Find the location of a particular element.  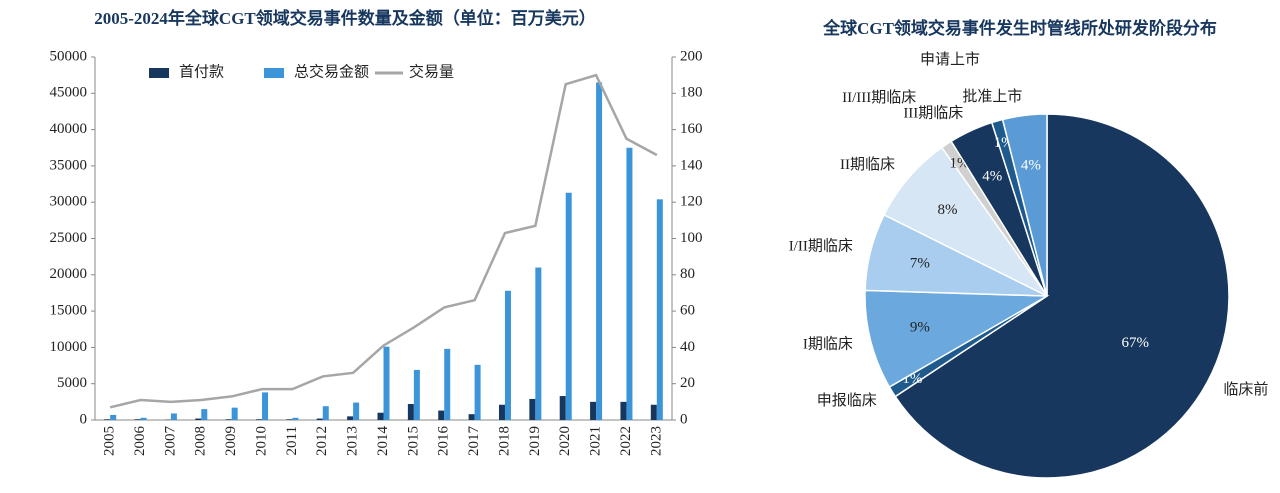

category-label: II期临床 is located at coordinates (867, 164).